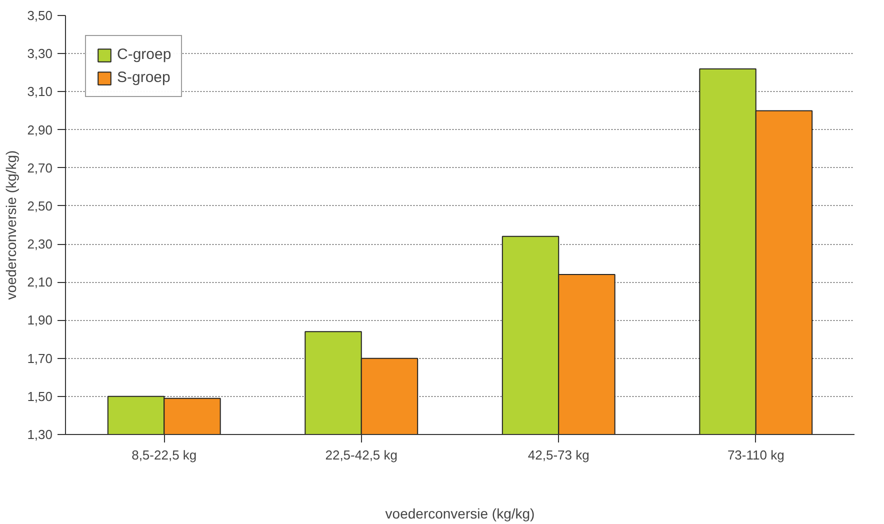 The image size is (884, 524). What do you see at coordinates (460, 514) in the screenshot?
I see `x-axis-title: voederconversie (kg/kg)` at bounding box center [460, 514].